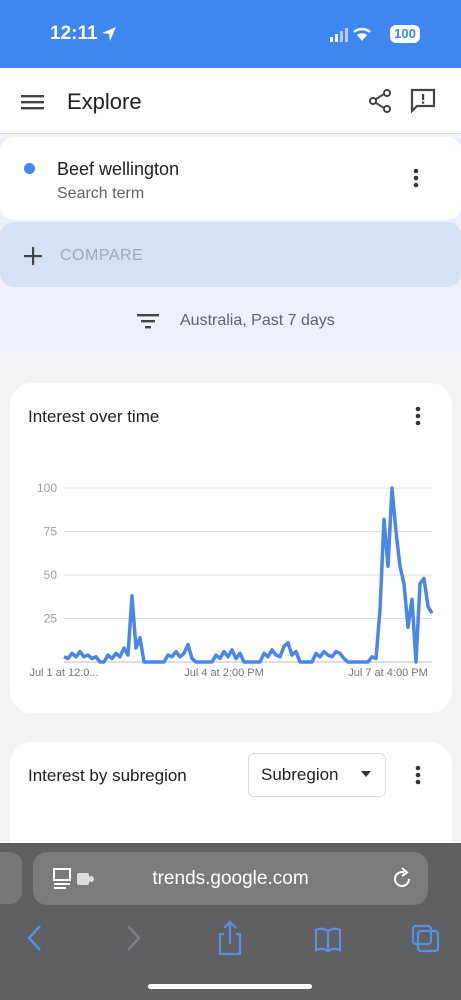 The width and height of the screenshot is (461, 1000). Describe the element at coordinates (109, 34) in the screenshot. I see `location-icon` at that location.